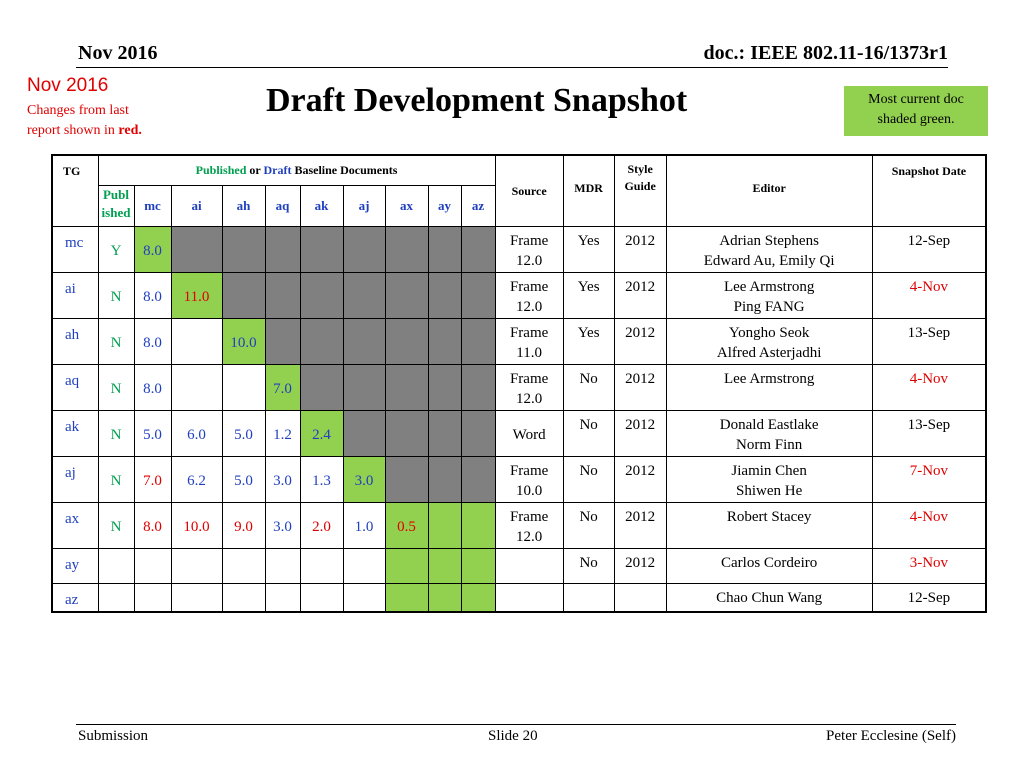 This screenshot has width=1024, height=768. Describe the element at coordinates (529, 190) in the screenshot. I see `header-source: Source` at that location.